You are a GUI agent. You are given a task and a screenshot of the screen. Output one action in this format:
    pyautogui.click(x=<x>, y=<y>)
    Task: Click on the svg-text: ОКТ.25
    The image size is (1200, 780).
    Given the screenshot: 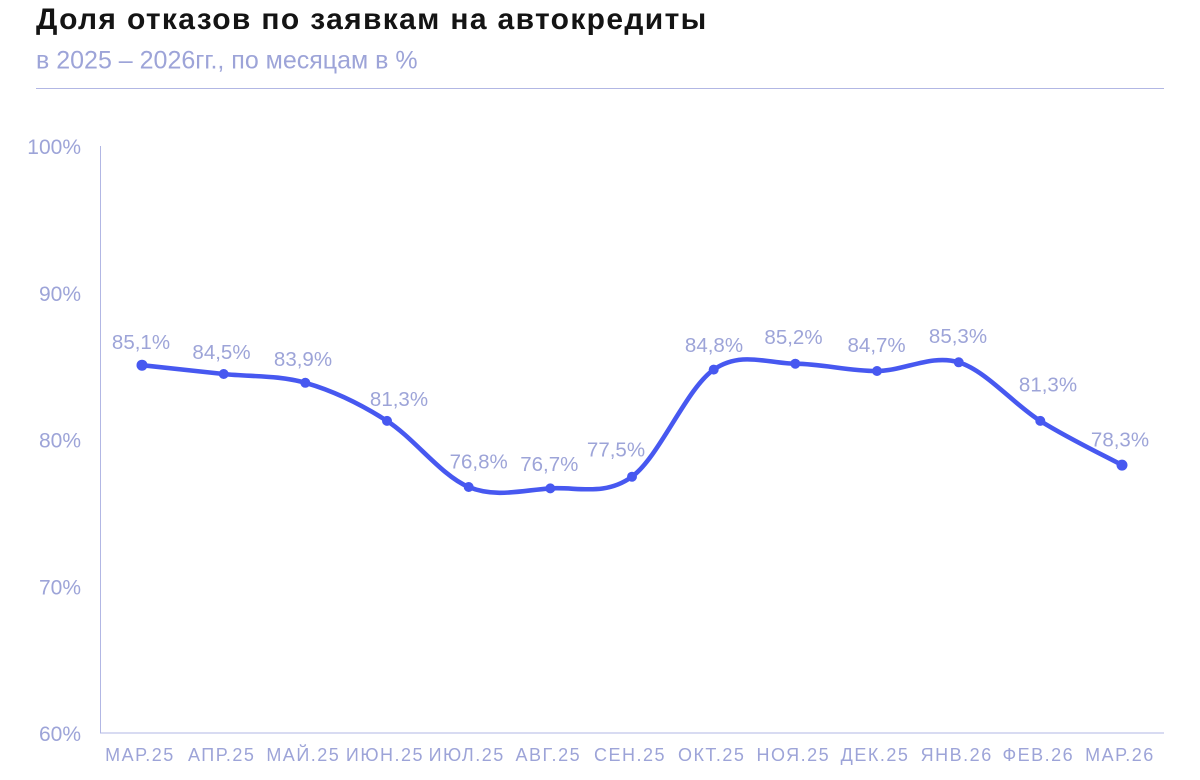 What is the action you would take?
    pyautogui.click(x=712, y=755)
    